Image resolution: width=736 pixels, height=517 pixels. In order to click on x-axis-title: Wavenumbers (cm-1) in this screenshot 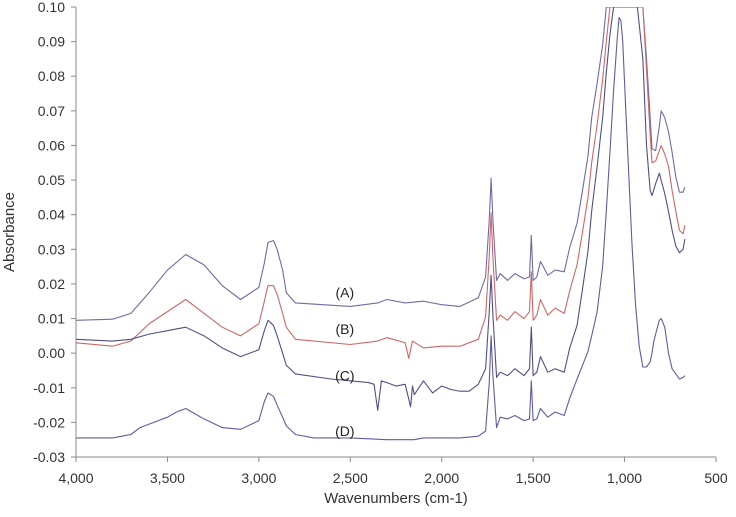, I will do `click(396, 498)`.